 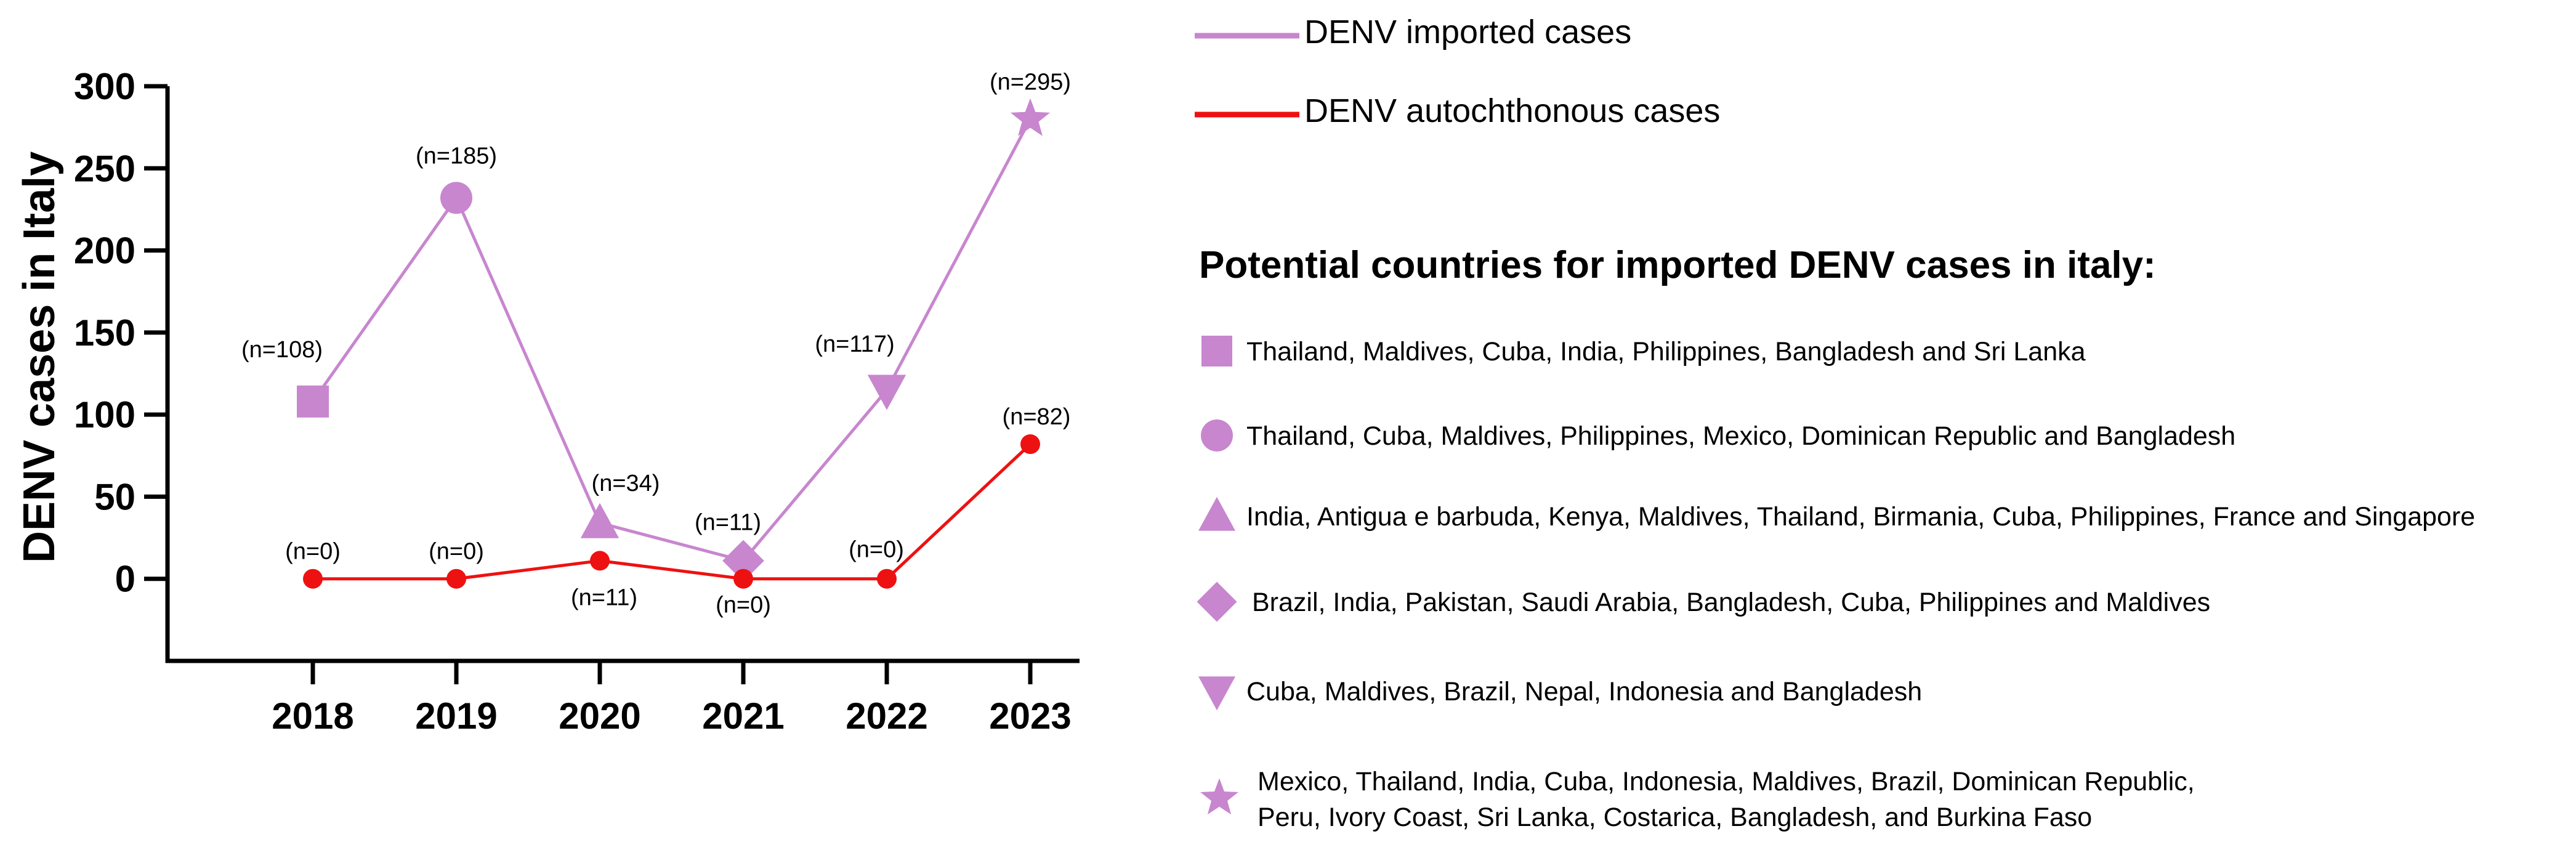 I want to click on x-tick-label: 2021, so click(x=743, y=716).